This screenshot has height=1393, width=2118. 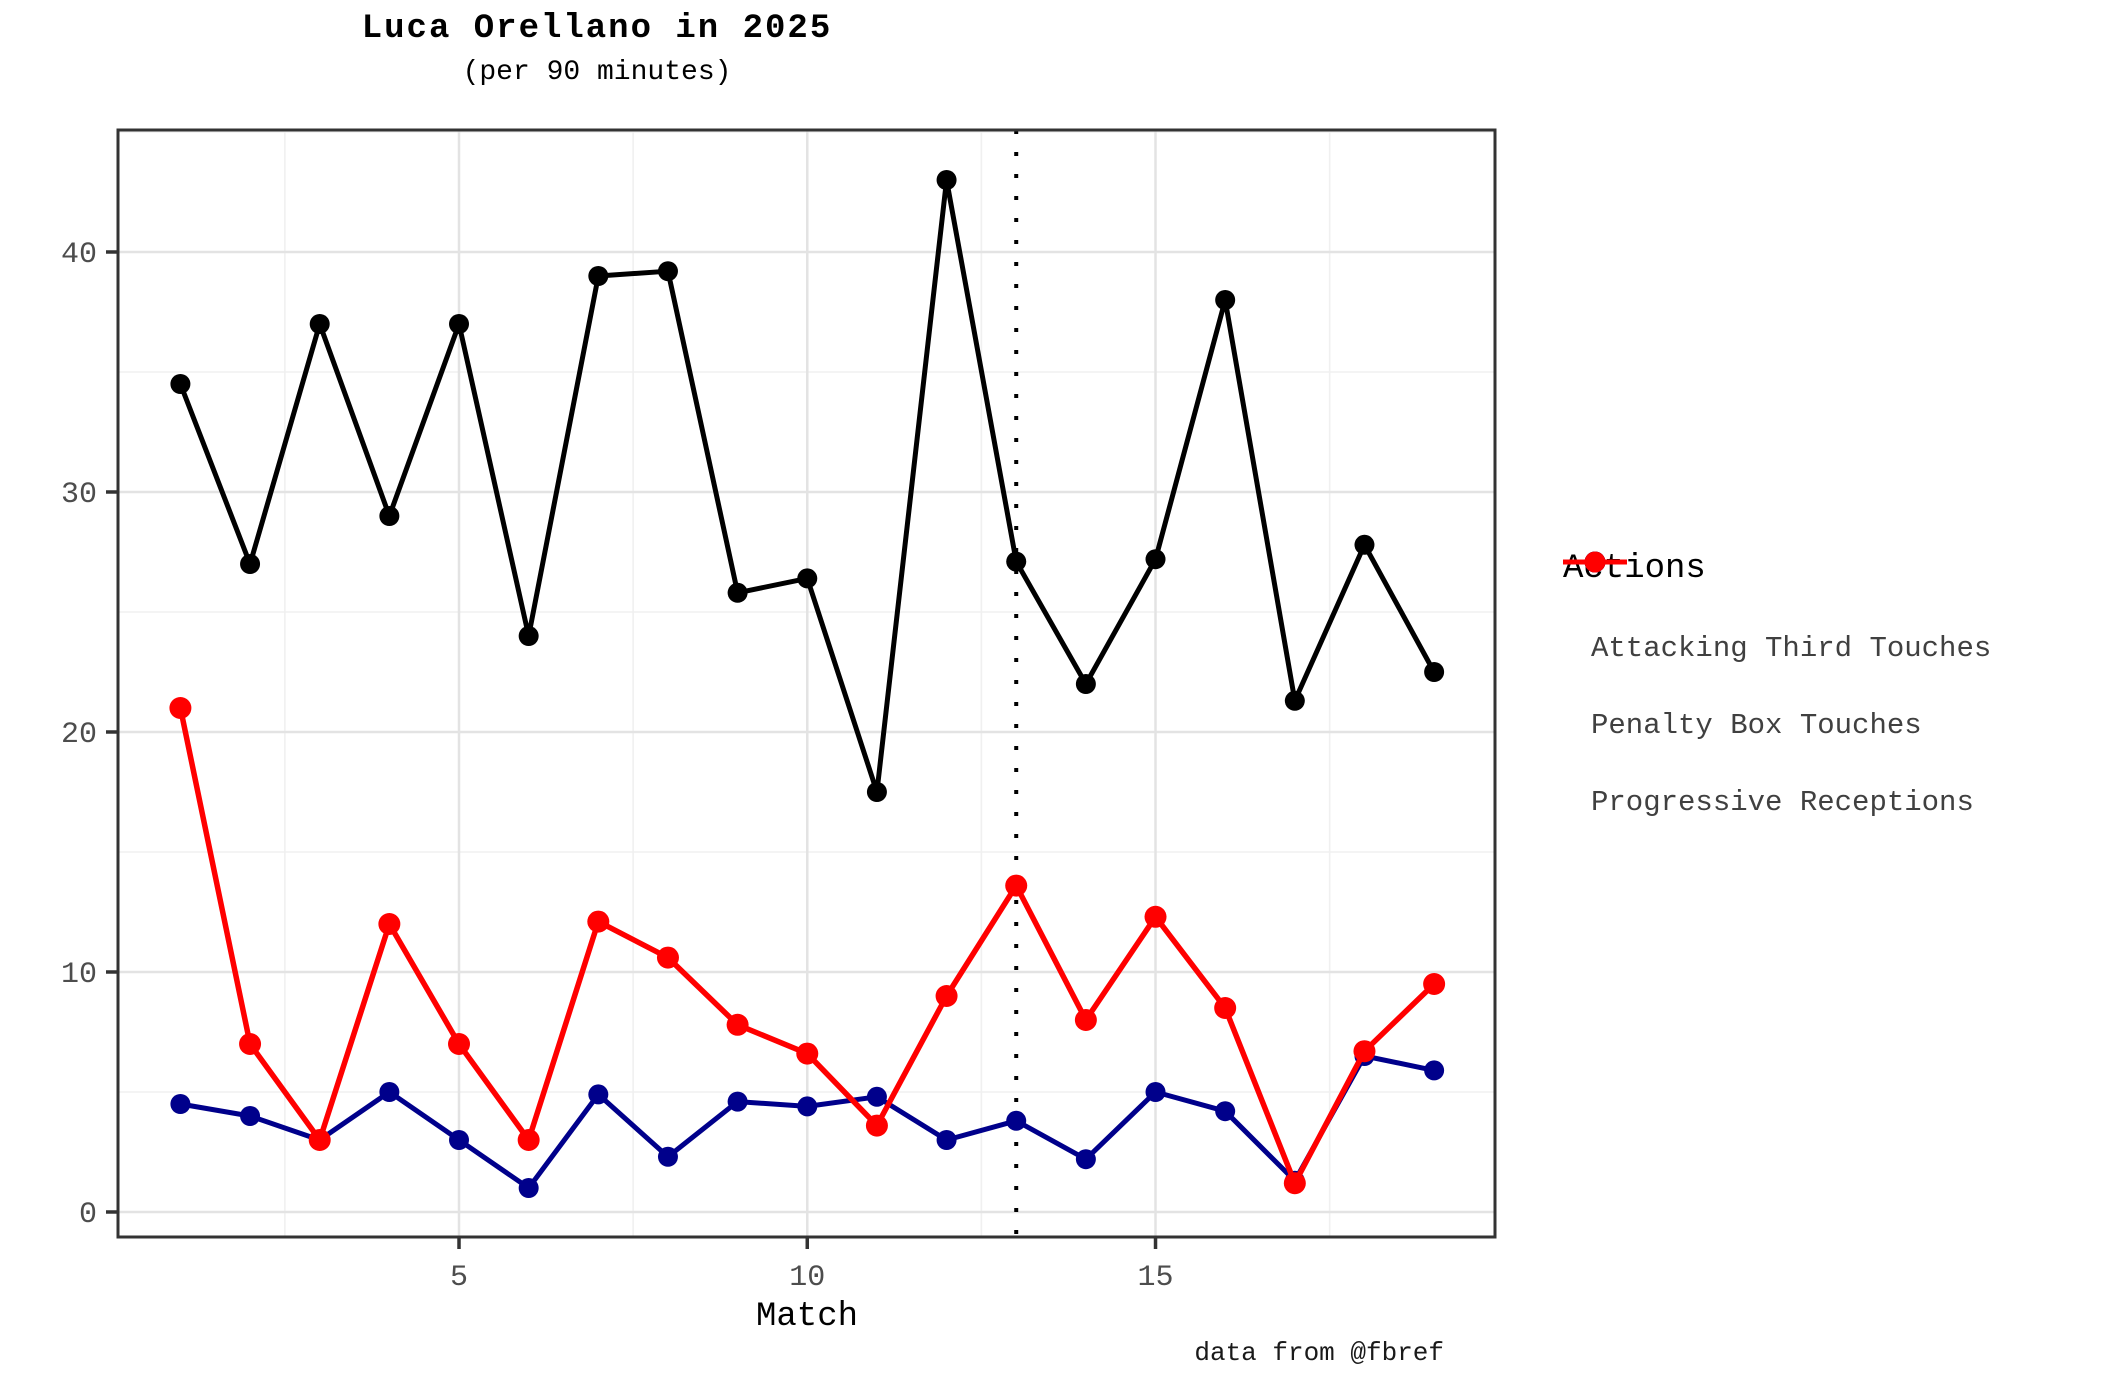 I want to click on y-axis-tick-label: 20, so click(x=79, y=735).